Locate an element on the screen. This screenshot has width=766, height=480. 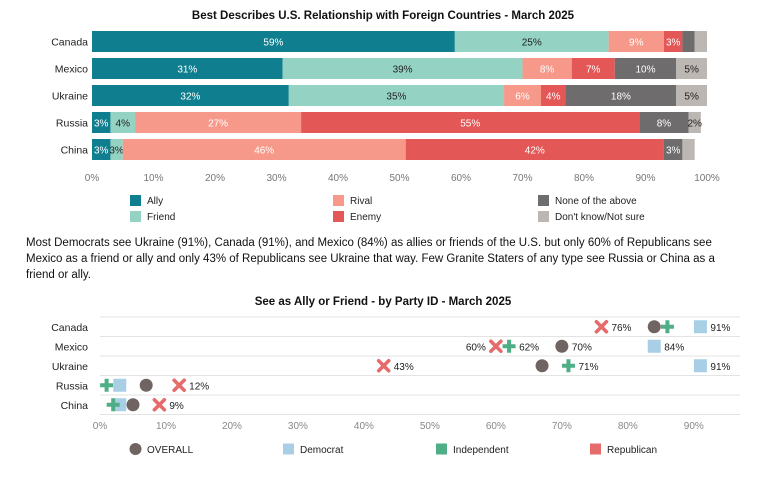
dot-legend-label-republican: Republican is located at coordinates (632, 450).